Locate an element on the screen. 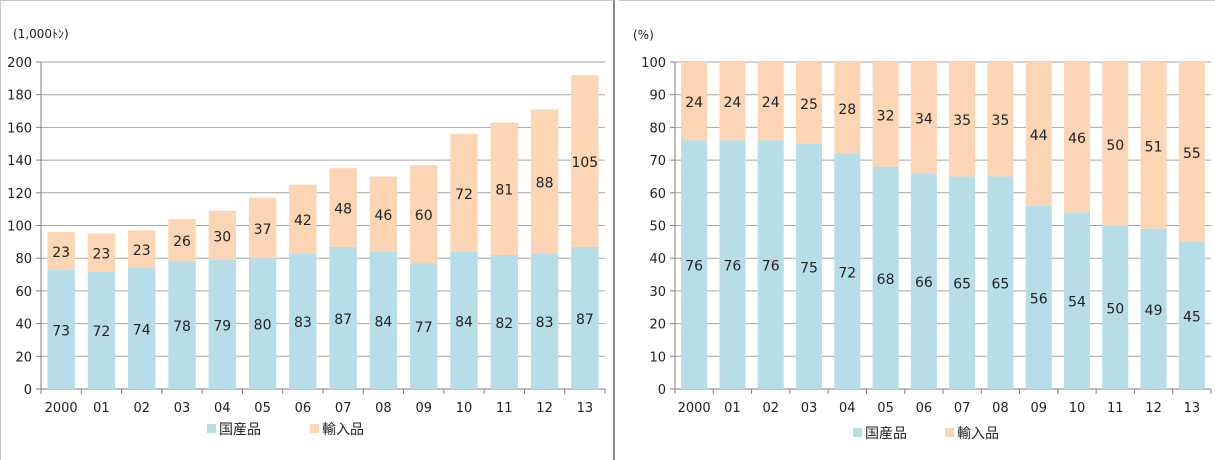 Image resolution: width=1215 pixels, height=460 pixels. data-label-imported: 55 is located at coordinates (1192, 154).